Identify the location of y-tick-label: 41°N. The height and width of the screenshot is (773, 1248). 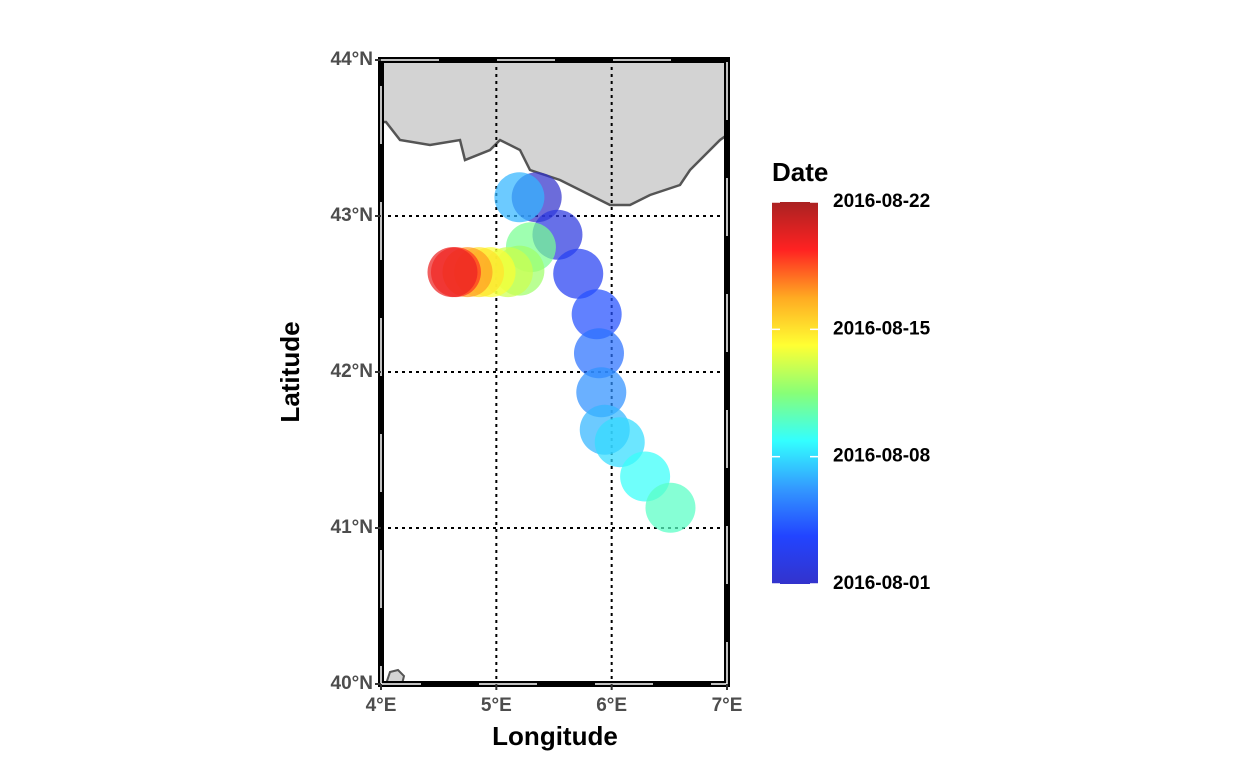
(352, 527).